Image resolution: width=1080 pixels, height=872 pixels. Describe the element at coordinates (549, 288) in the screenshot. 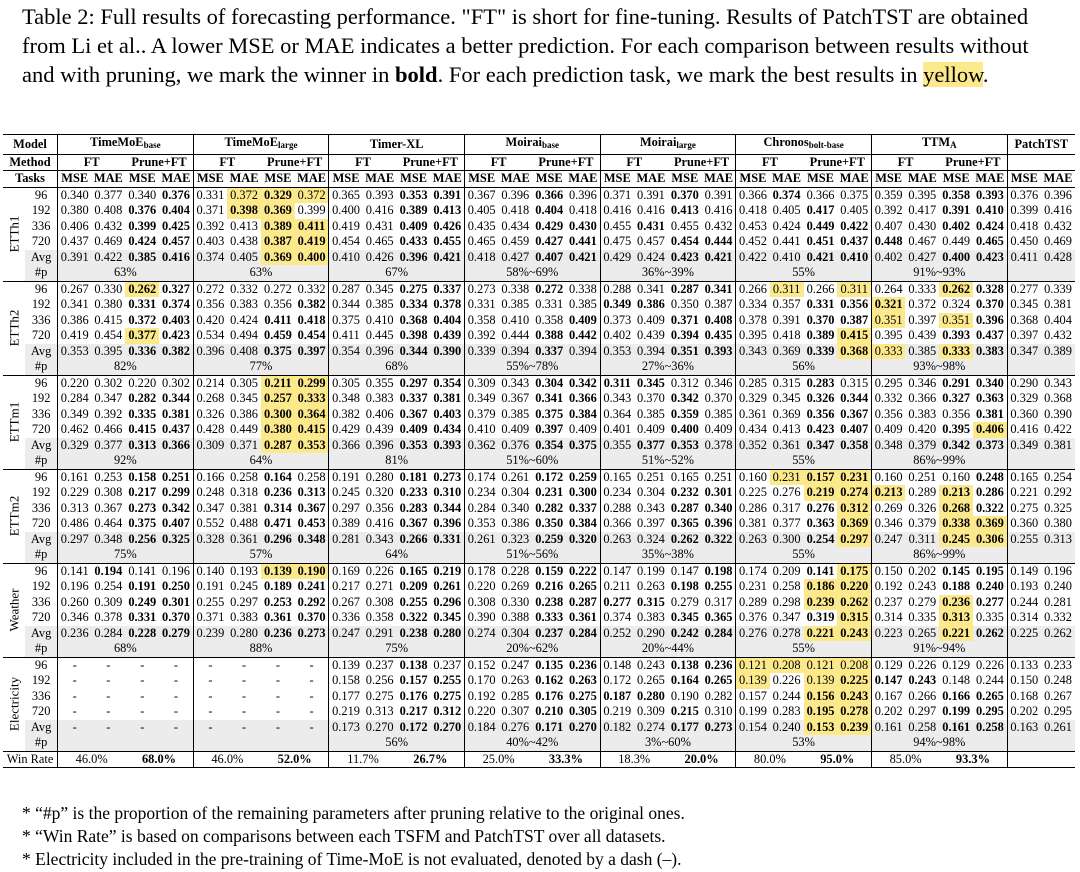

I see `value-cell: 0.272` at that location.